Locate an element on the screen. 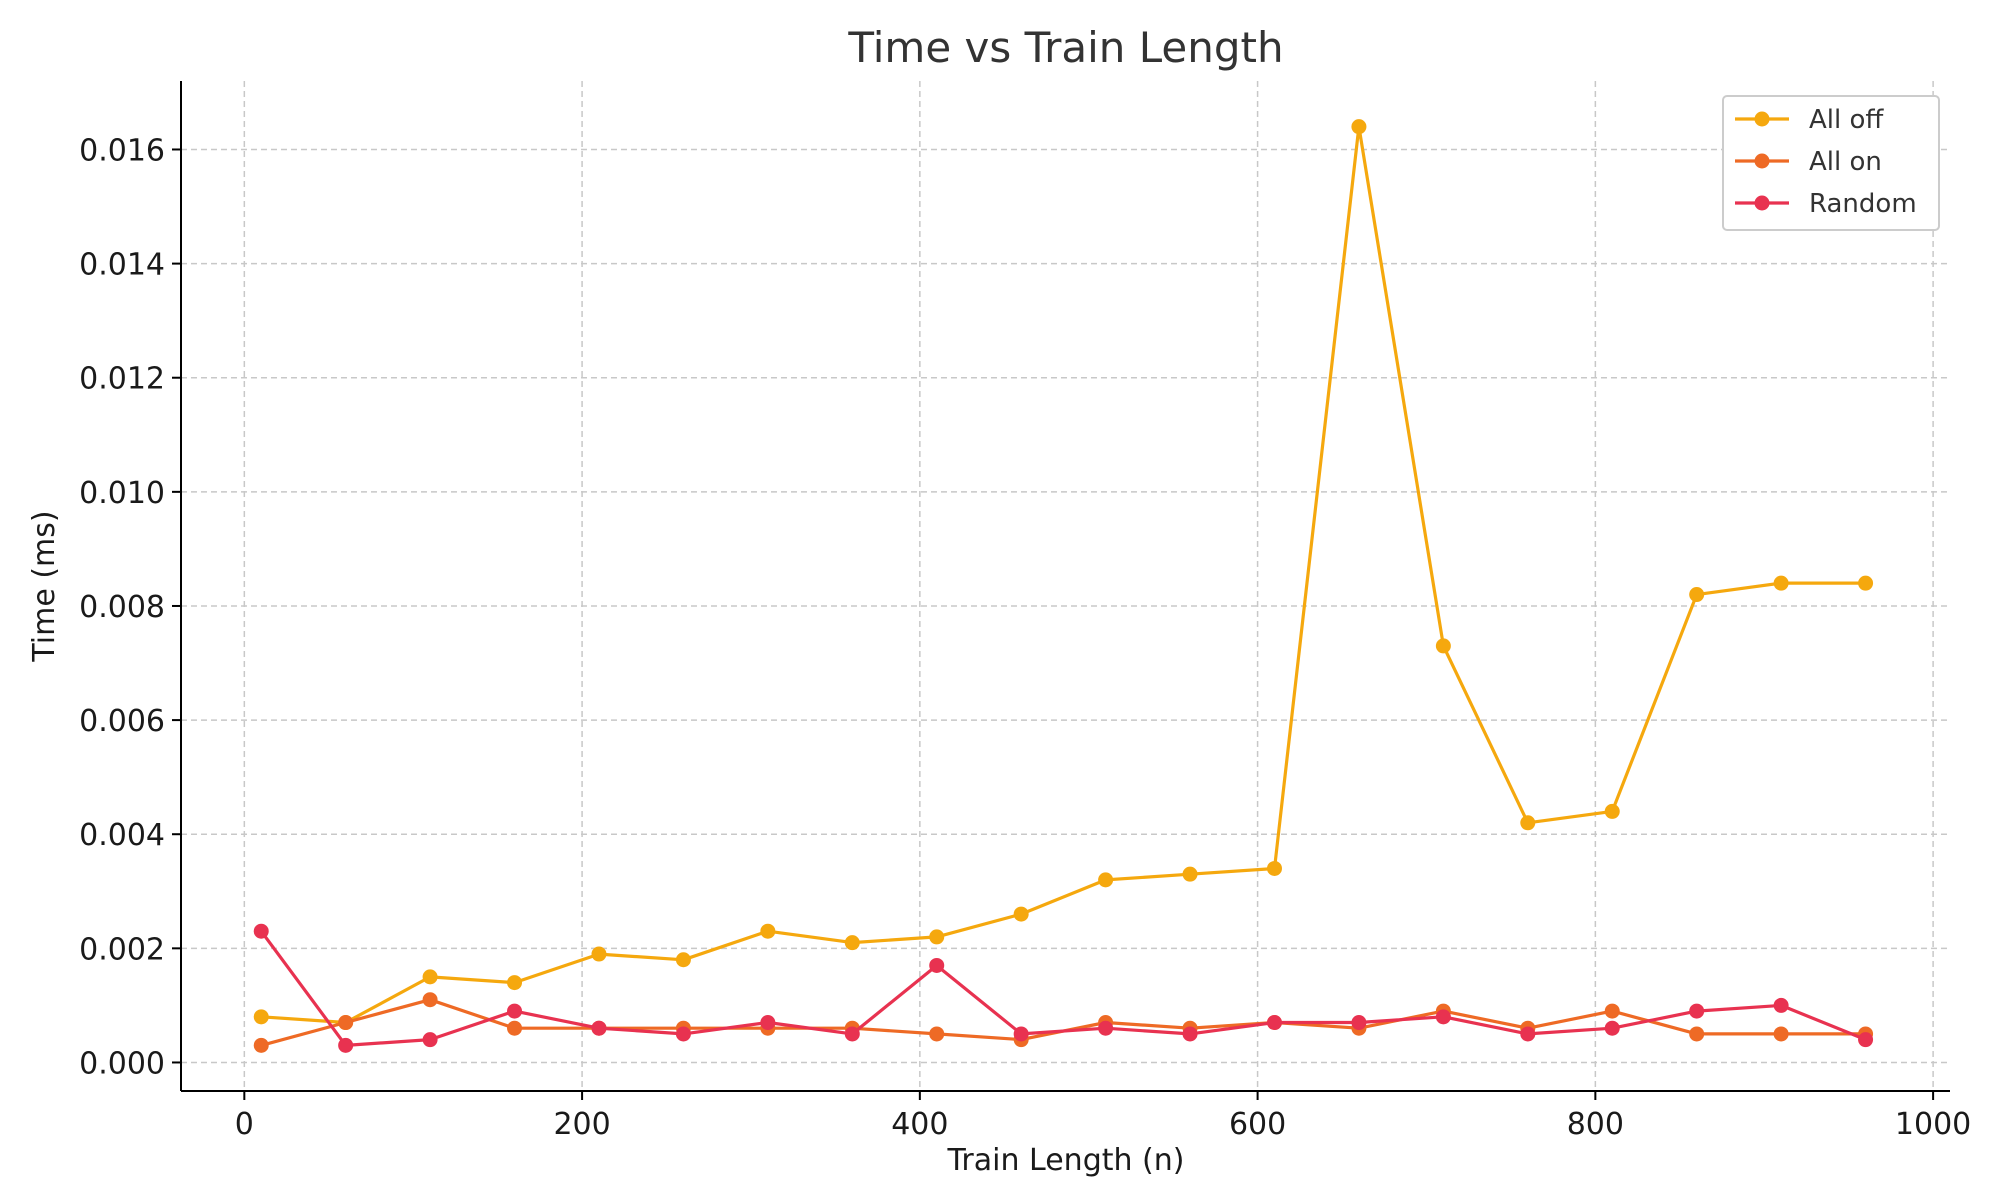 This screenshot has width=2000, height=1200. x-tick-label: 0 is located at coordinates (244, 1124).